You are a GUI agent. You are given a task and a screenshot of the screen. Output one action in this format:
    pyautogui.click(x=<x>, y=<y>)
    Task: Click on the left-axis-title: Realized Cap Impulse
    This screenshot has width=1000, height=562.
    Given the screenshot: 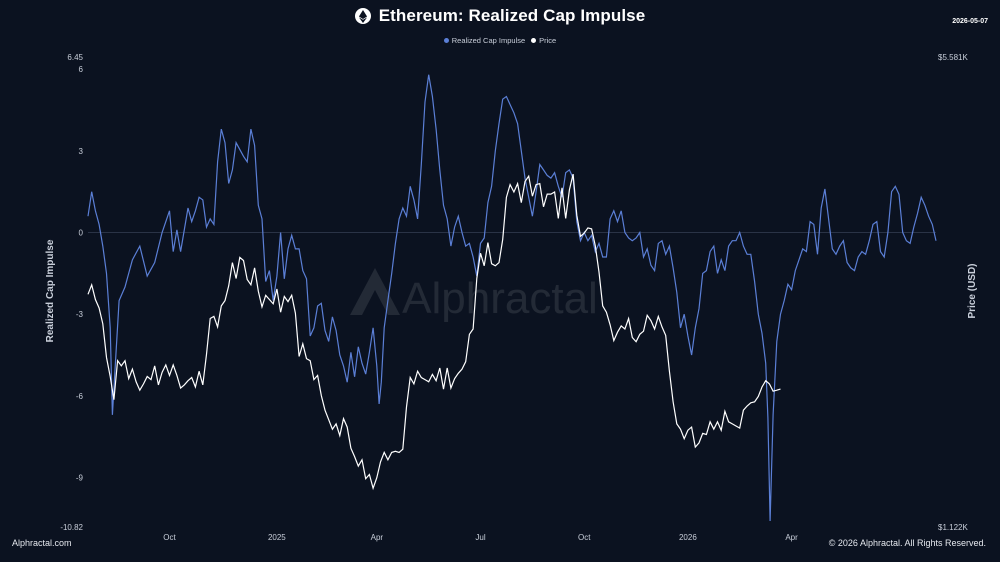 What is the action you would take?
    pyautogui.click(x=50, y=290)
    